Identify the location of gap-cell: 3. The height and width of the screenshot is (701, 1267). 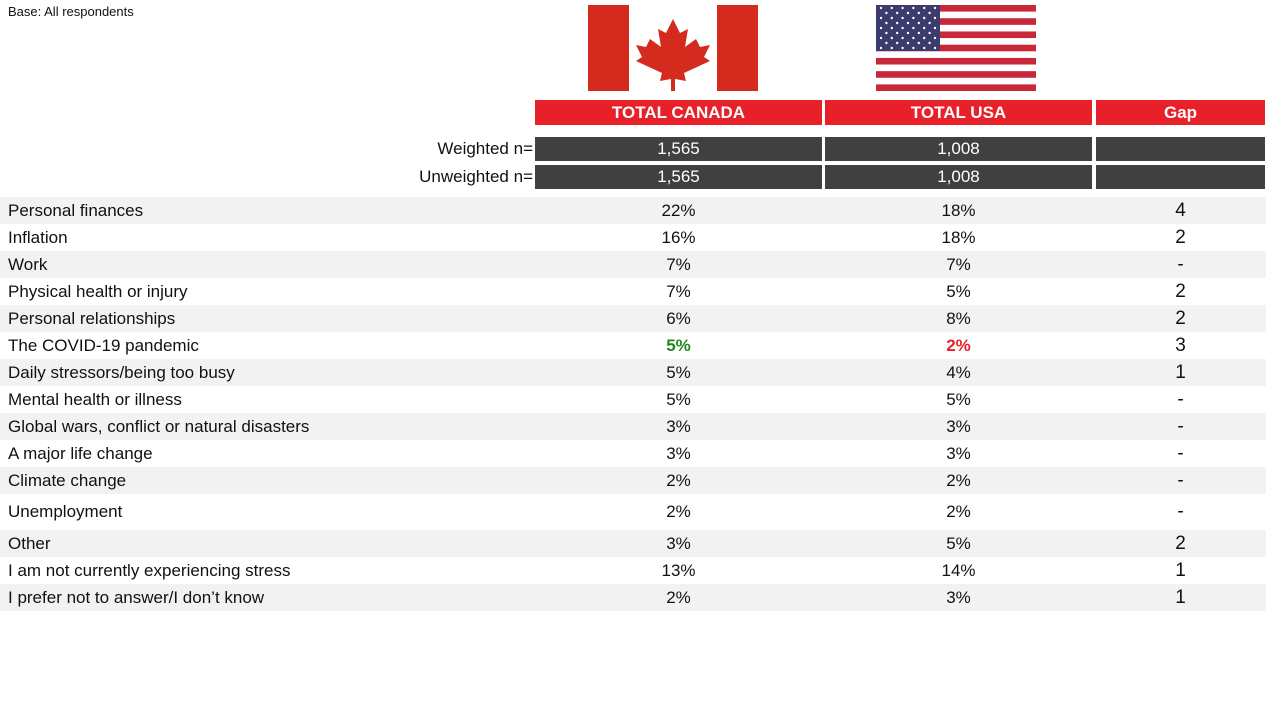
(1180, 345).